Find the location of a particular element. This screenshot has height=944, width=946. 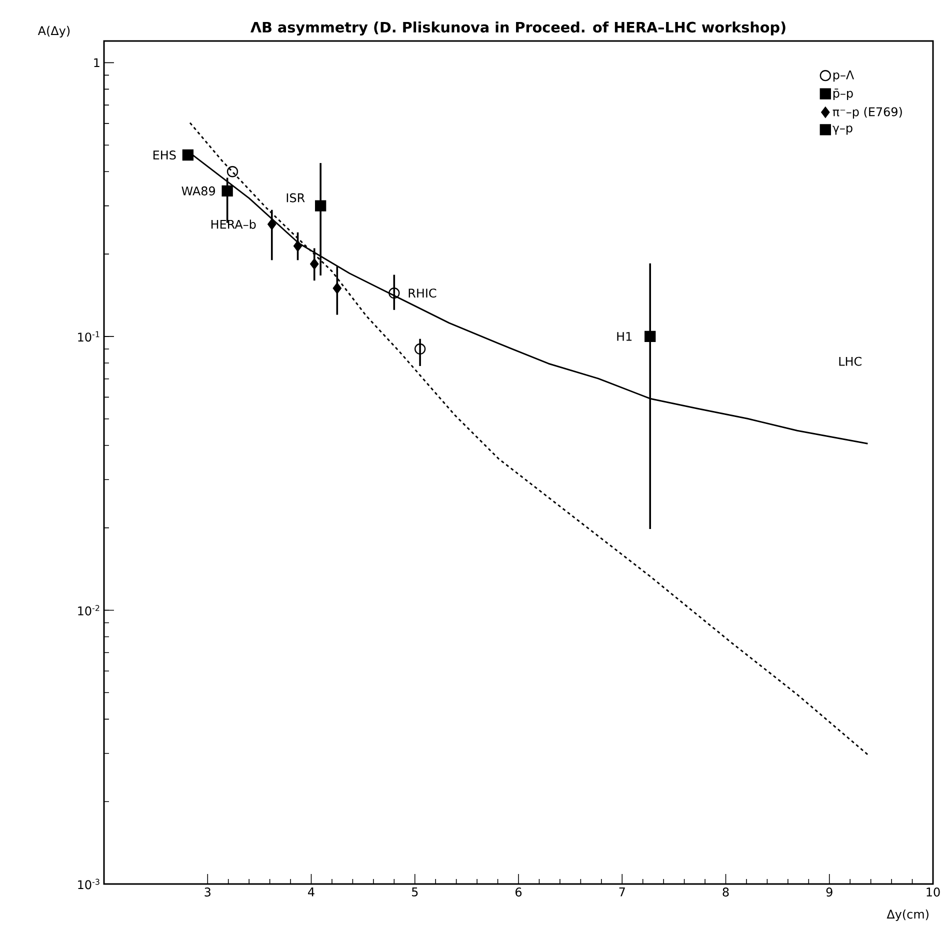

annotation: ISR is located at coordinates (295, 197).